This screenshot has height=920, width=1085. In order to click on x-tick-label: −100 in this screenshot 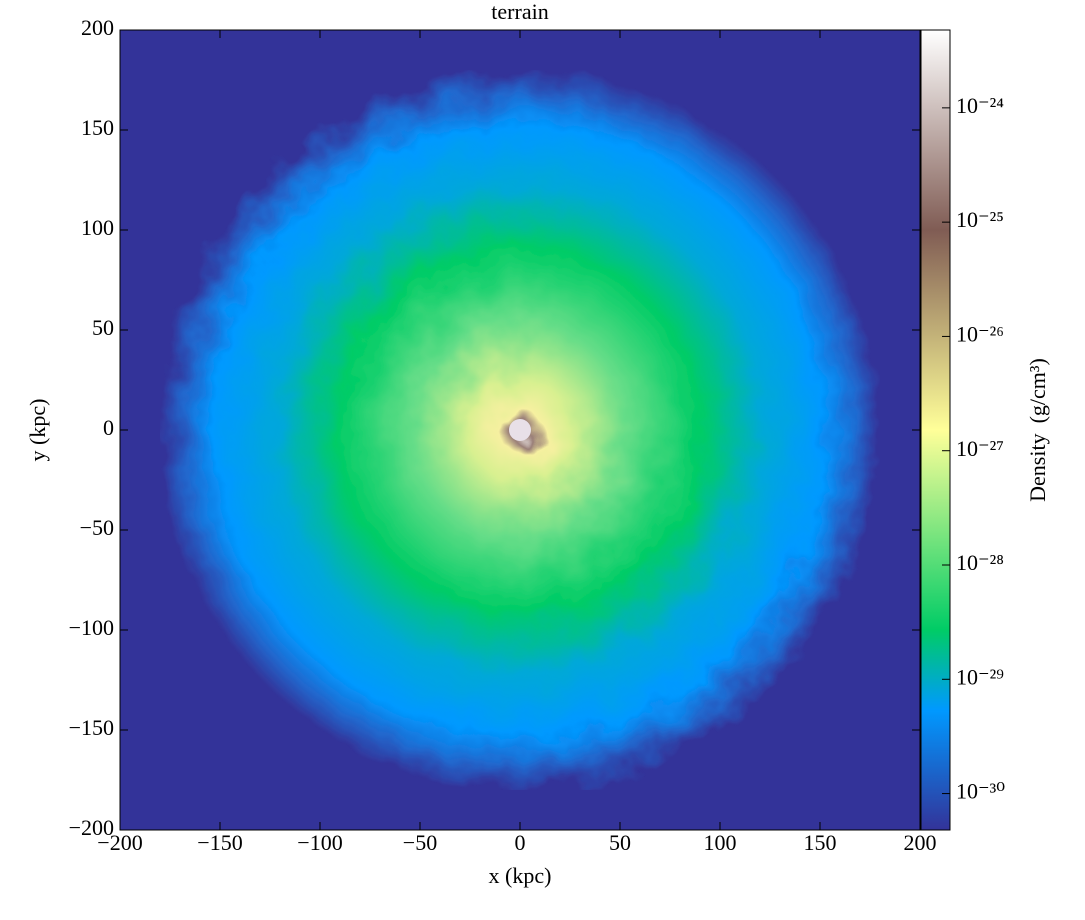, I will do `click(319, 842)`.